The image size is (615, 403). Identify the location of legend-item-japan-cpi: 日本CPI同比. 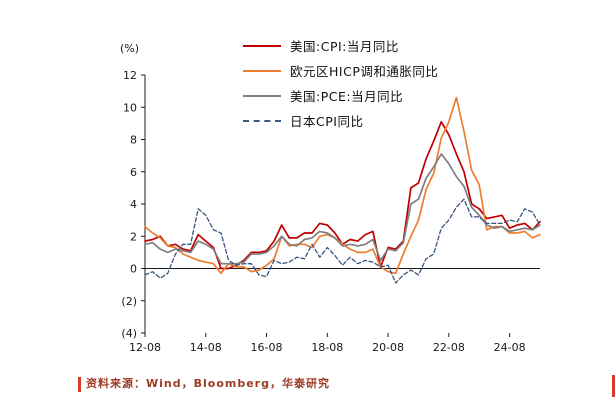
(340, 120).